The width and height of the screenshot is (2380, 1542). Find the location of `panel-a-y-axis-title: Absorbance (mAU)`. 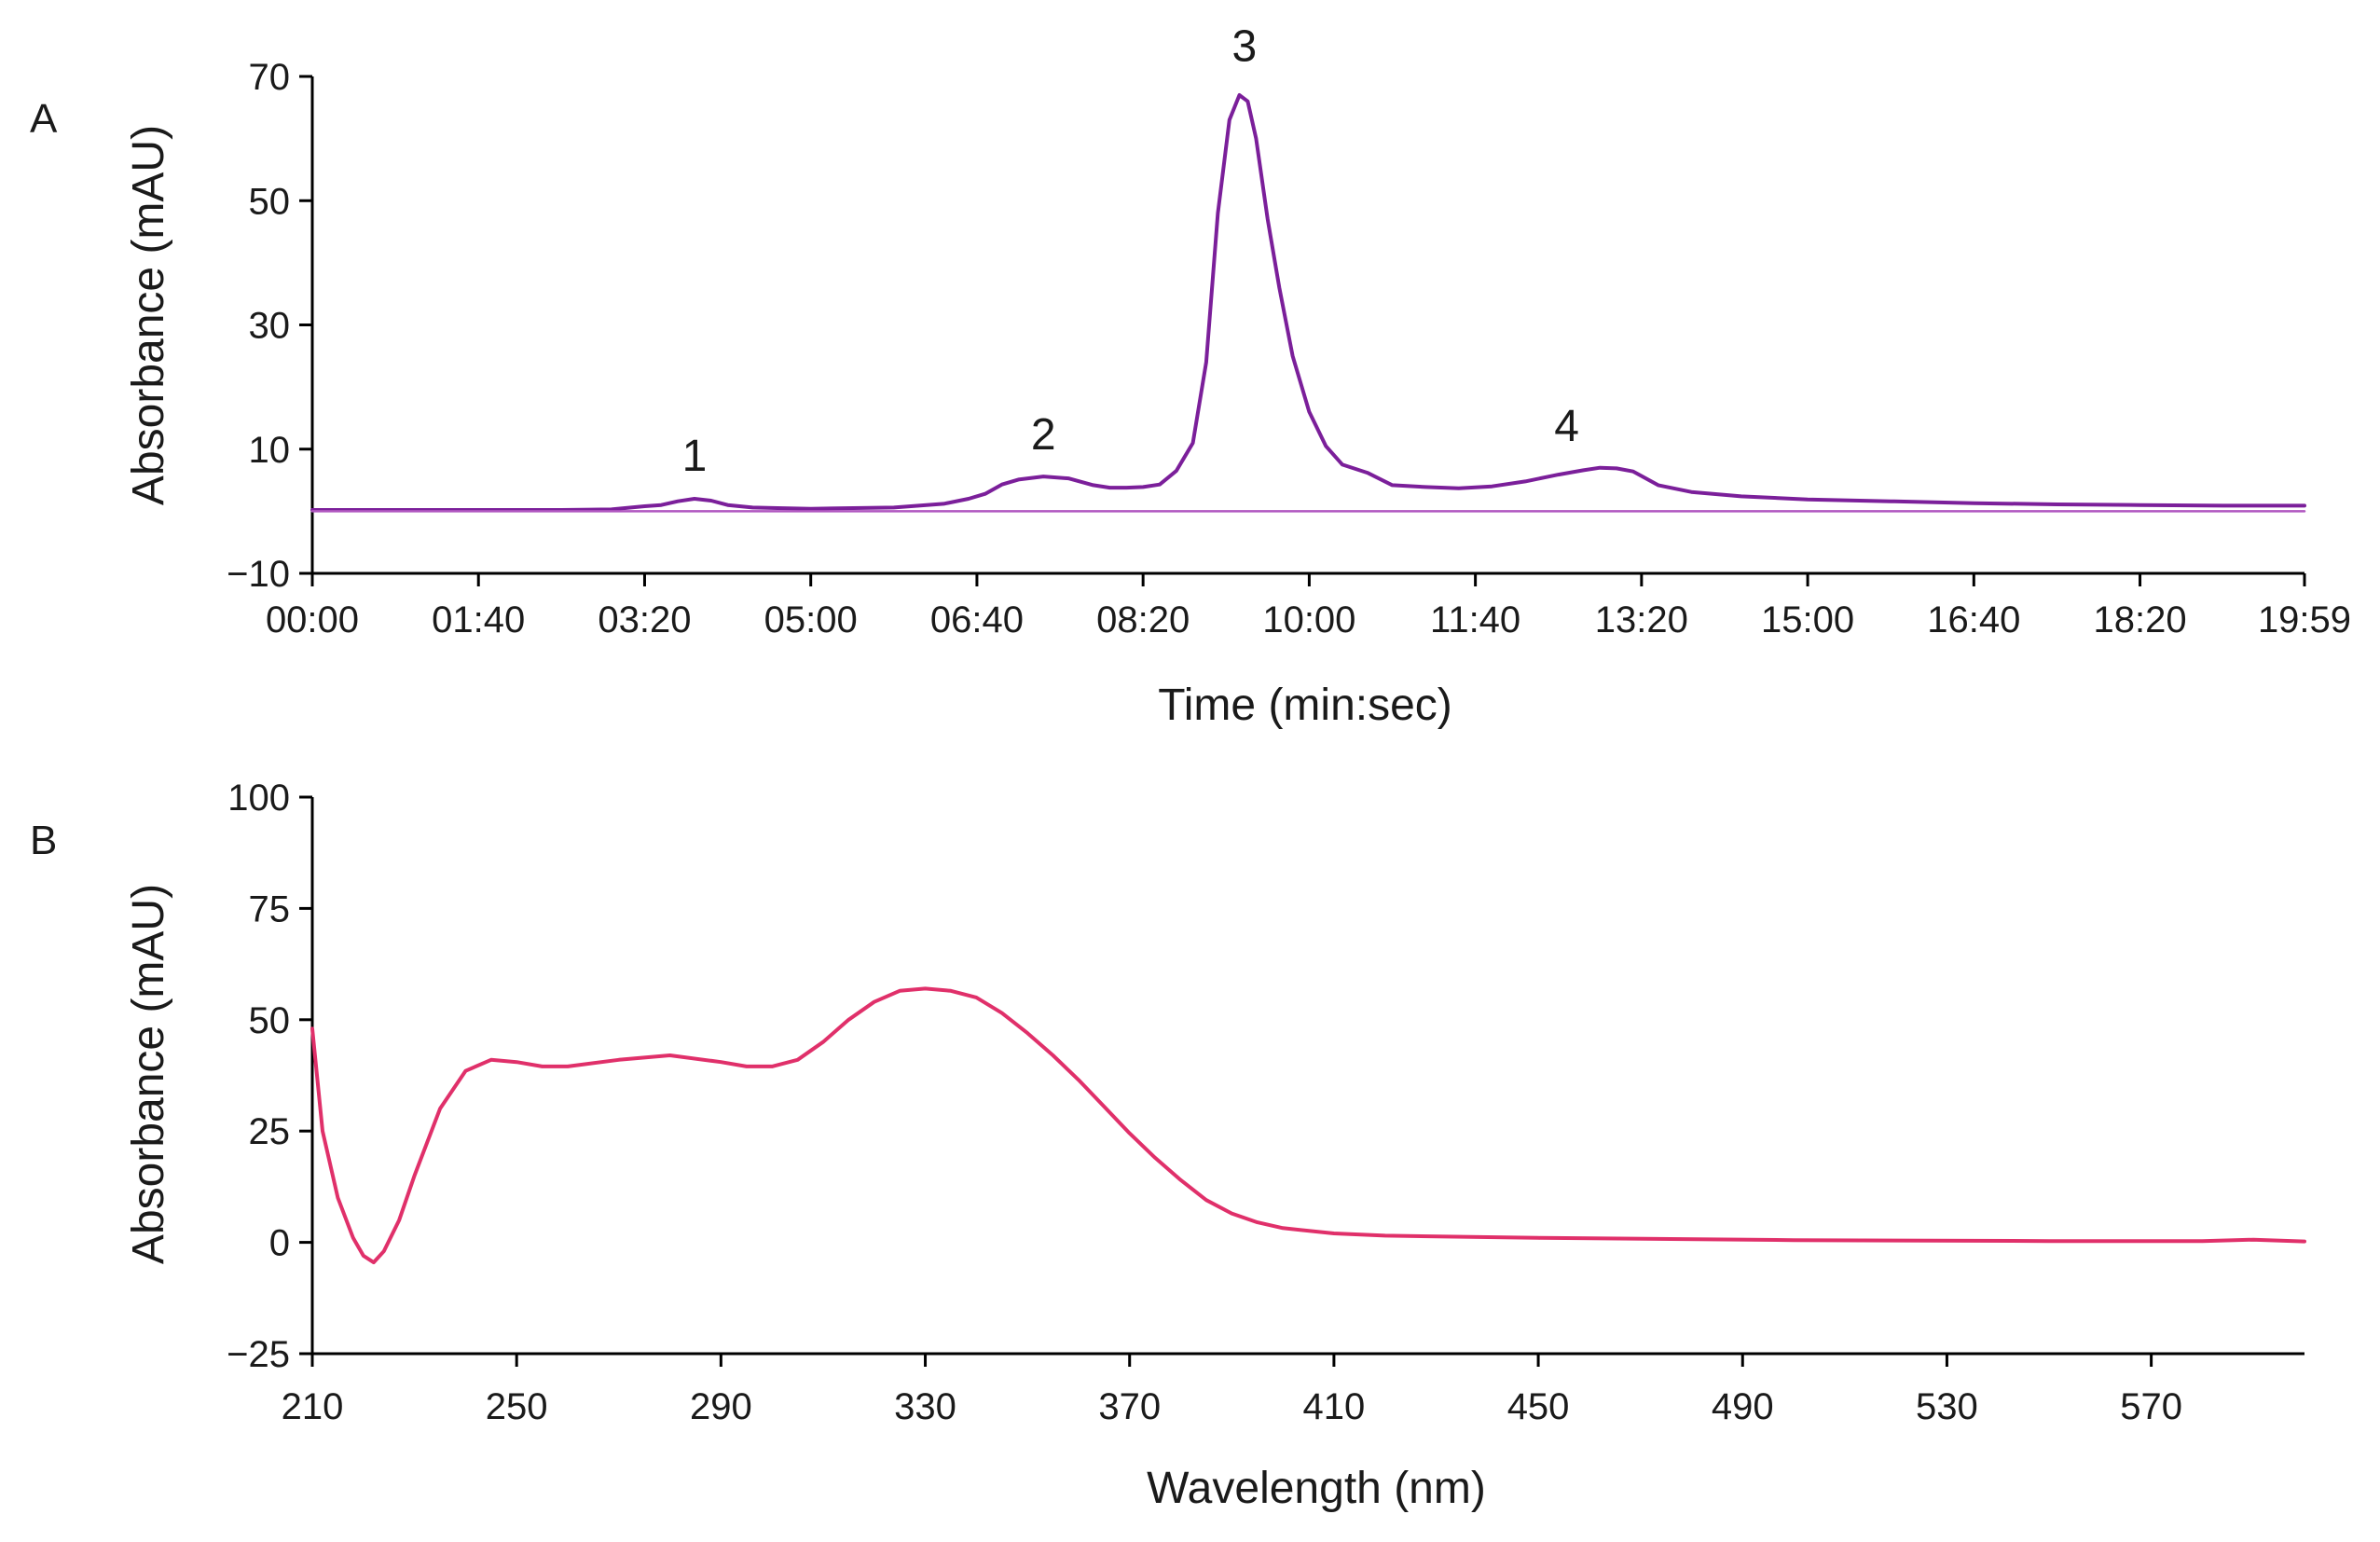

panel-a-y-axis-title: Absorbance (mAU) is located at coordinates (148, 315).